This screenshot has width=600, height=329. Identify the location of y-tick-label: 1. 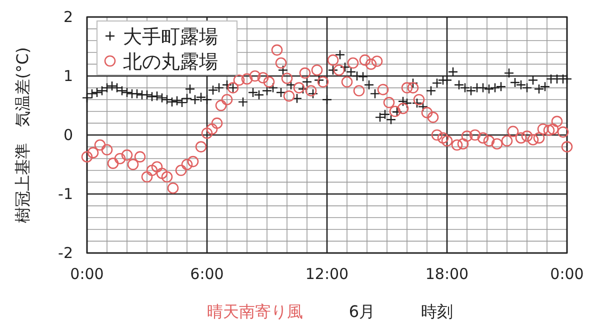
(68, 76).